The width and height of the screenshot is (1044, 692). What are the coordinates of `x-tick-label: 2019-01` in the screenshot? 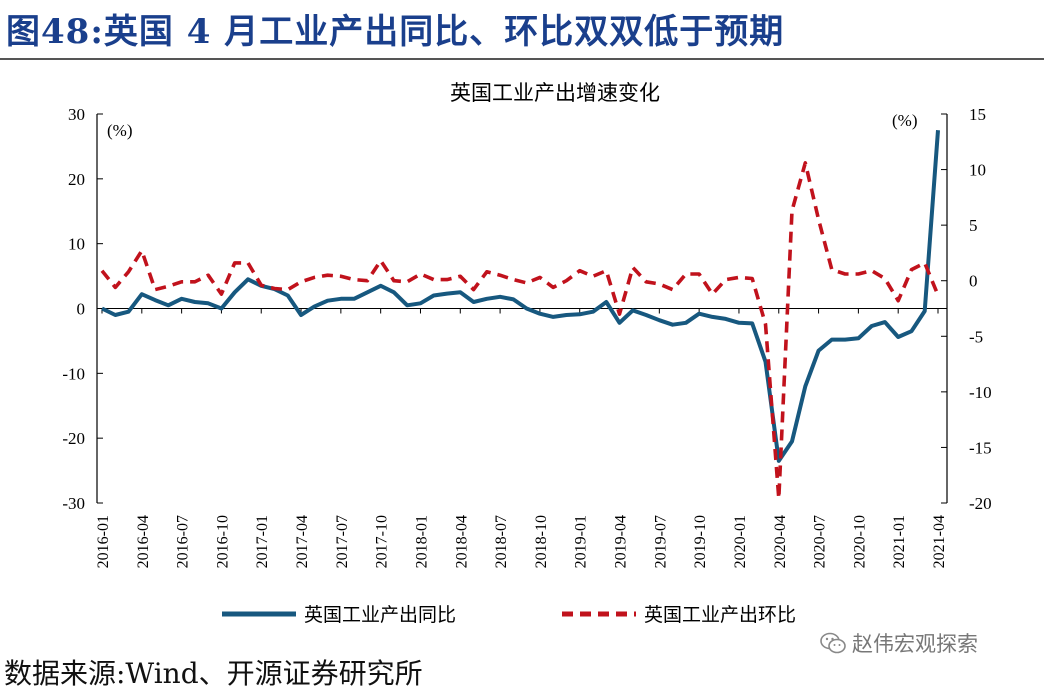 It's located at (581, 541).